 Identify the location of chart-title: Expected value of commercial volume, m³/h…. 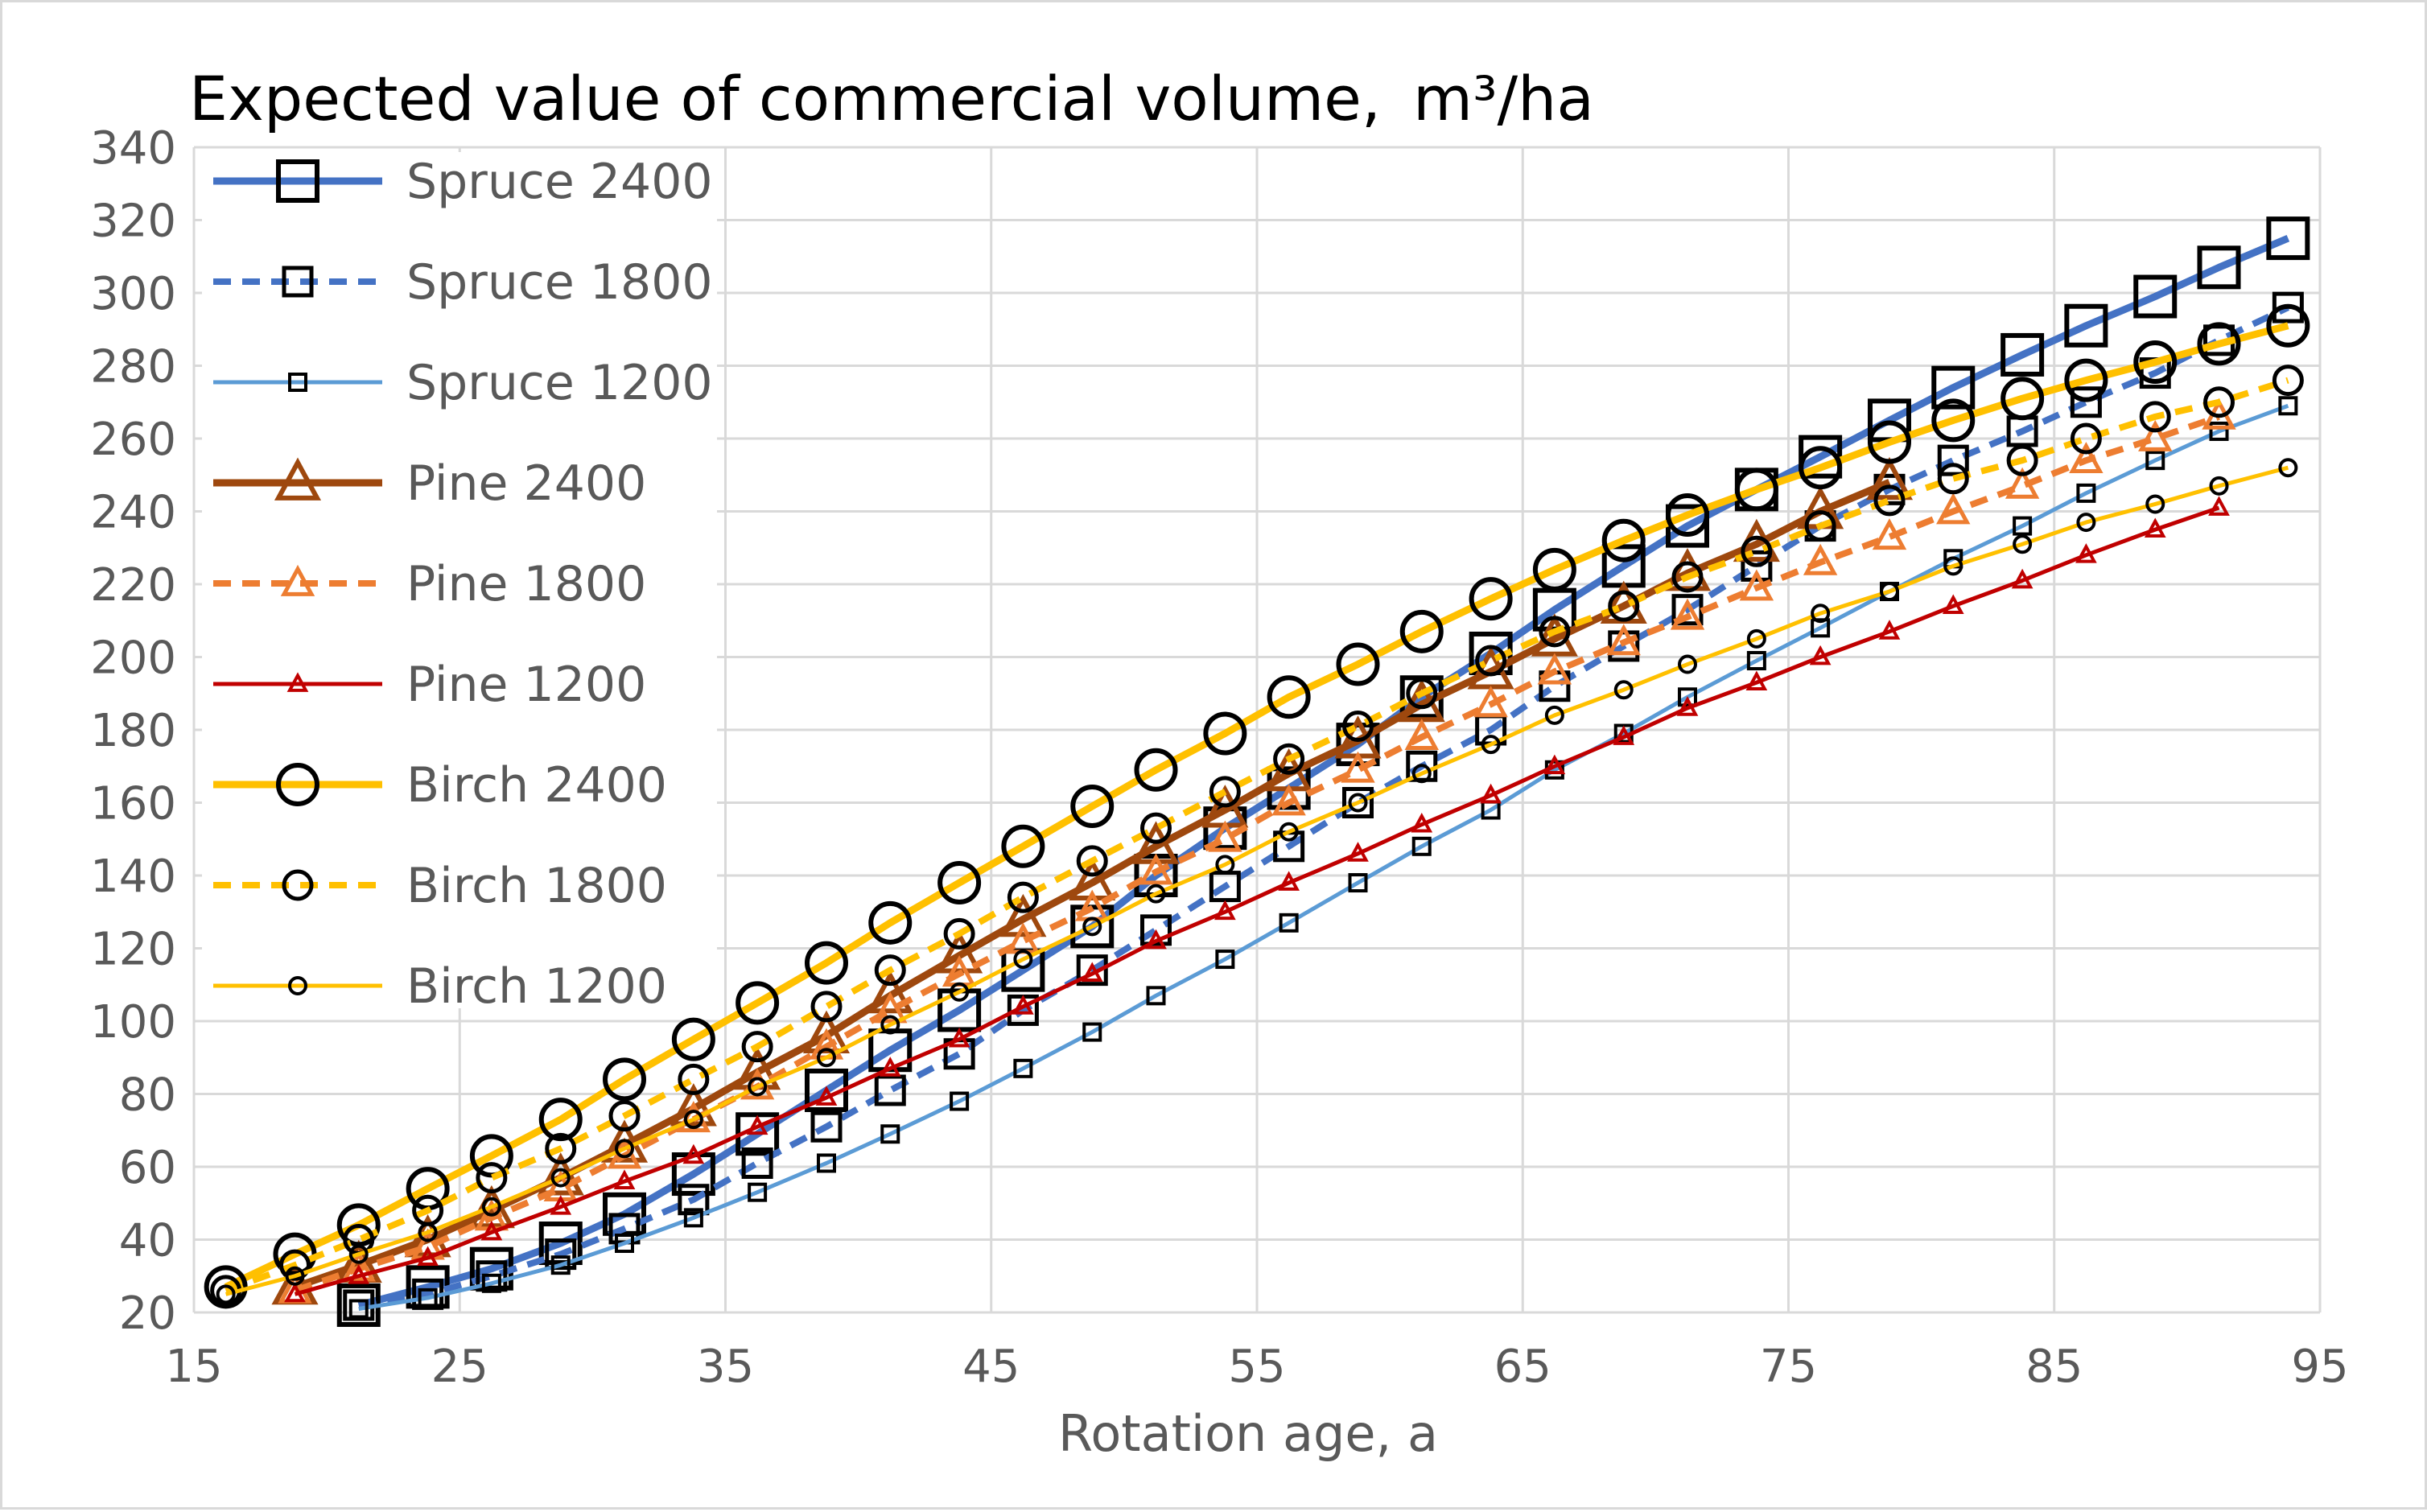
(891, 98).